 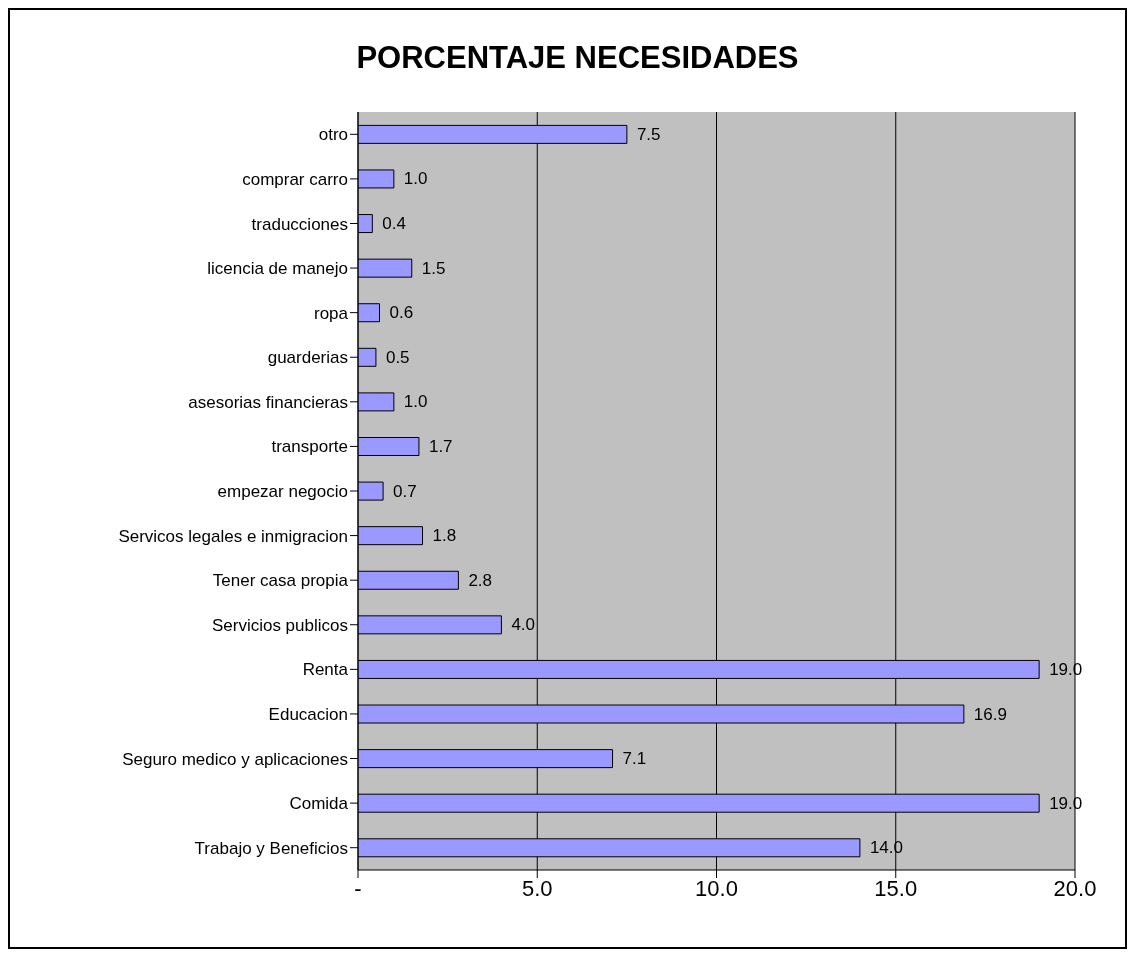 I want to click on y-tick-label: Seguro medico y aplicaciones, so click(x=235, y=759).